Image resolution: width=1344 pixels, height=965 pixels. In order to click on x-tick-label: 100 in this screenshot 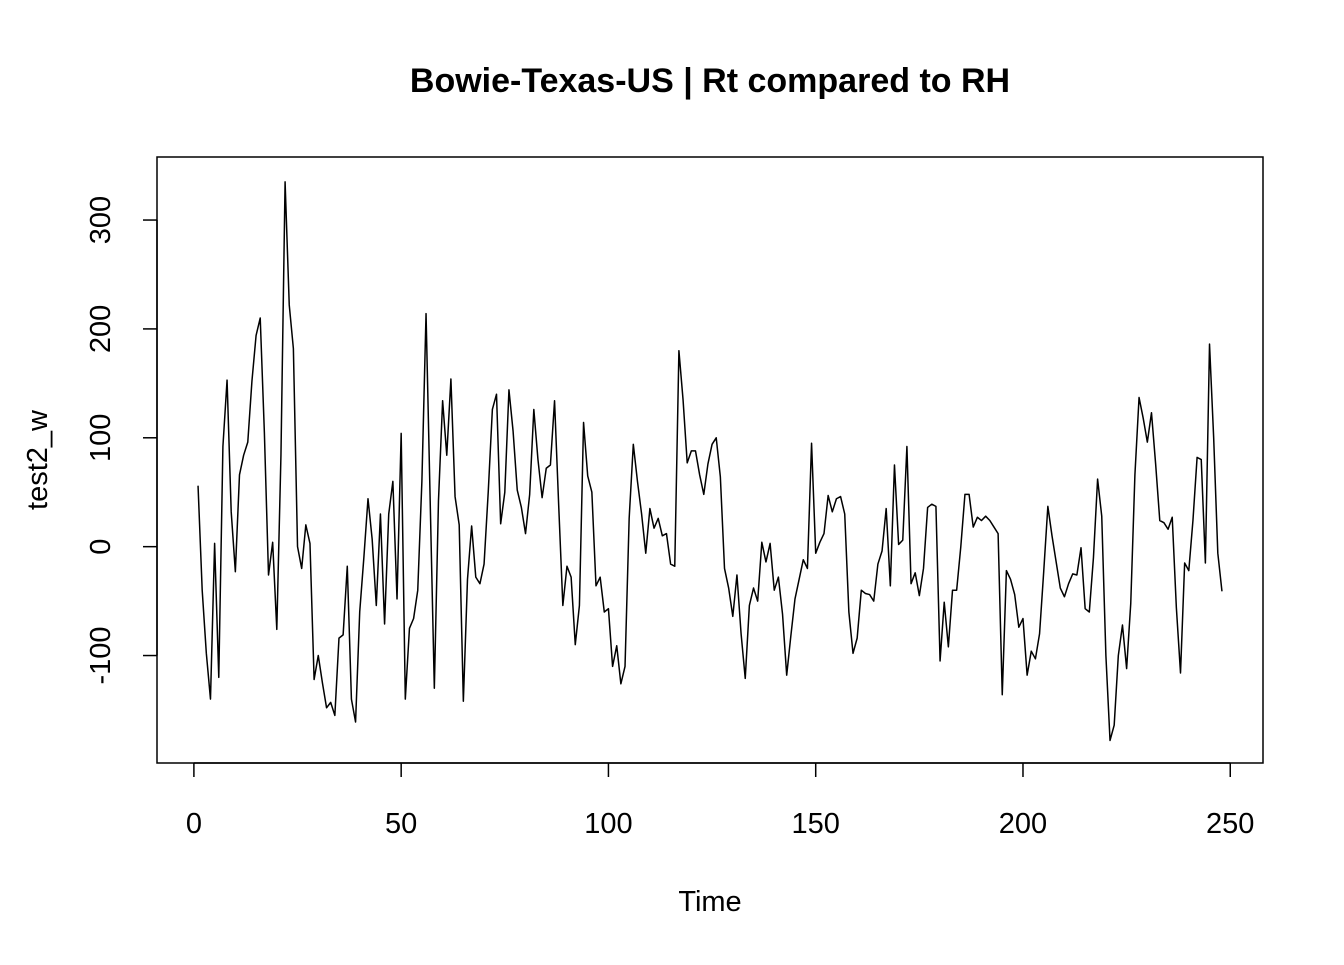, I will do `click(608, 824)`.